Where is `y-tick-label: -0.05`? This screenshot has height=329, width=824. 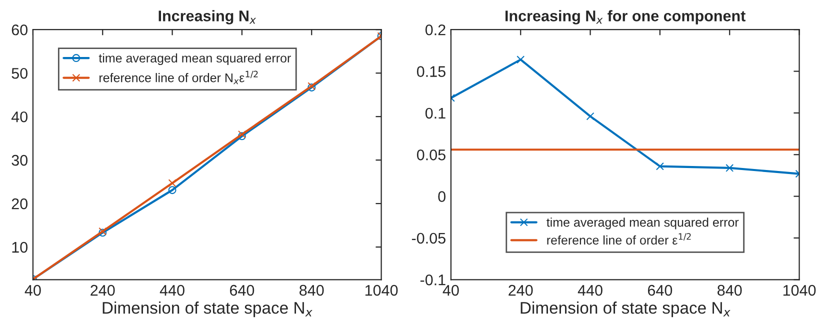
y-tick-label: -0.05 is located at coordinates (429, 238).